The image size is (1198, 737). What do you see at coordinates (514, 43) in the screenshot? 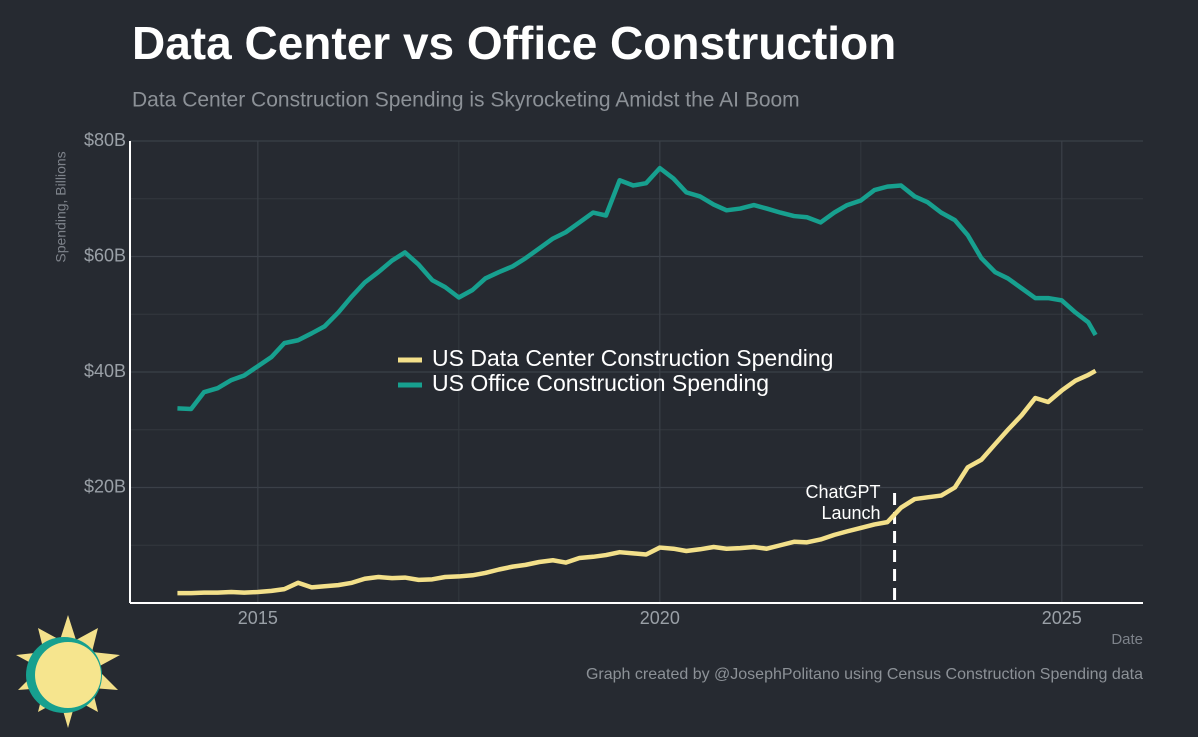
I see `chart-title: Data Center vs Office Construction` at bounding box center [514, 43].